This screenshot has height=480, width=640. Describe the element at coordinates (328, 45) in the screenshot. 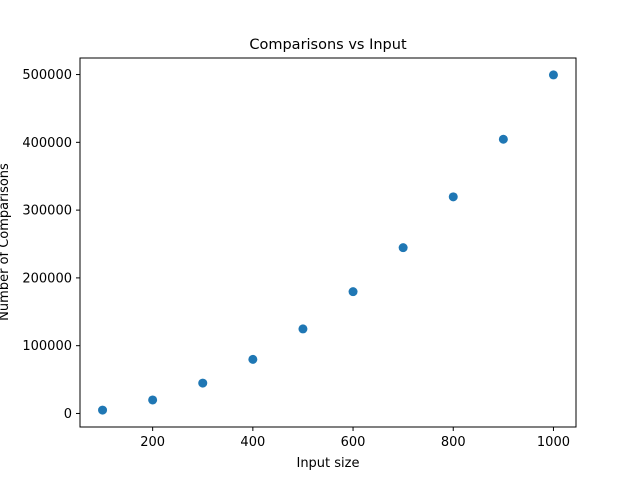

I see `chart-title: Comparisons vs Input` at that location.